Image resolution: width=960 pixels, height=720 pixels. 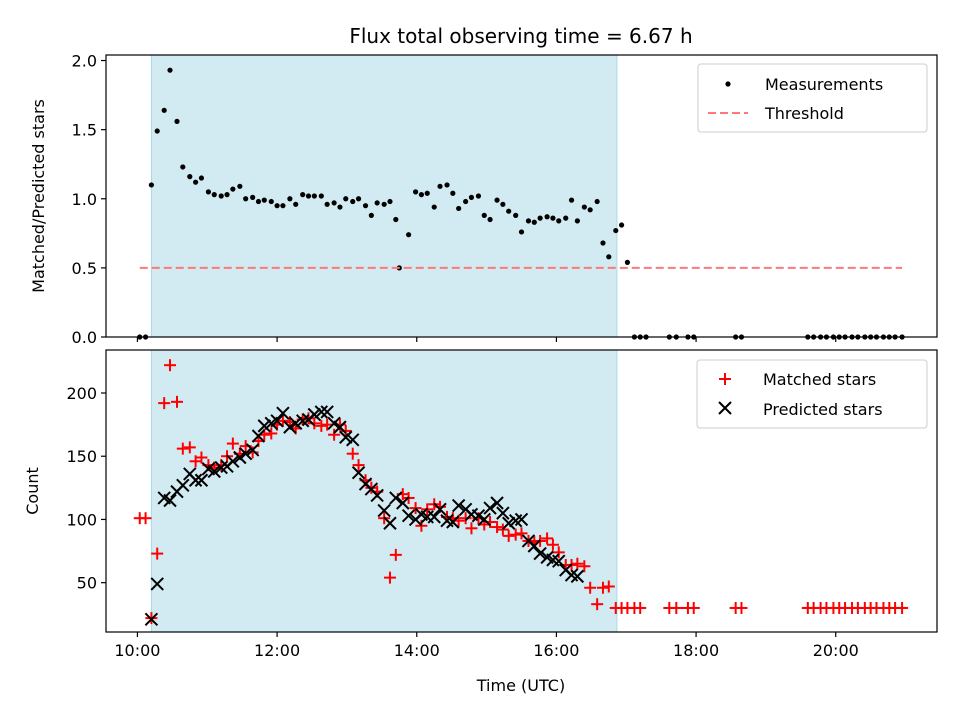 What do you see at coordinates (84, 268) in the screenshot?
I see `y-tick-label: 0.5` at bounding box center [84, 268].